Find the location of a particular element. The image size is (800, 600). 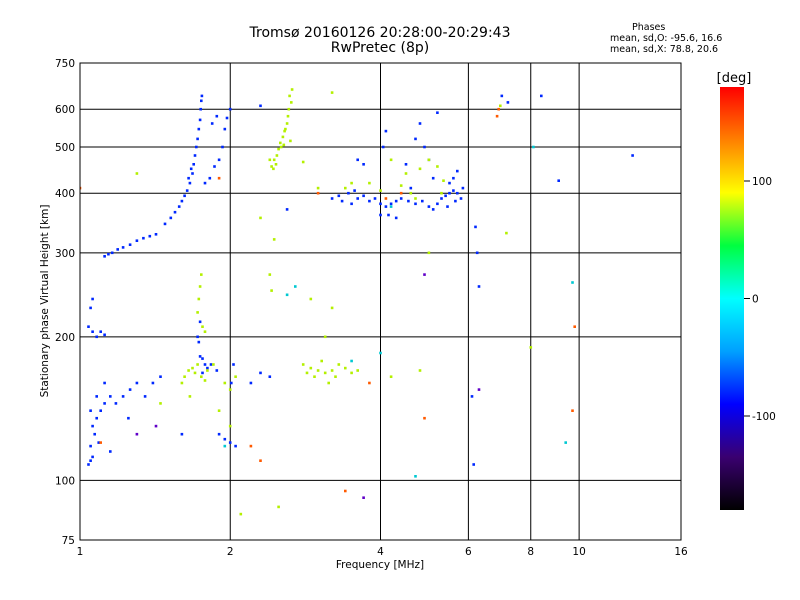

x-tick-label: 2 is located at coordinates (230, 552).